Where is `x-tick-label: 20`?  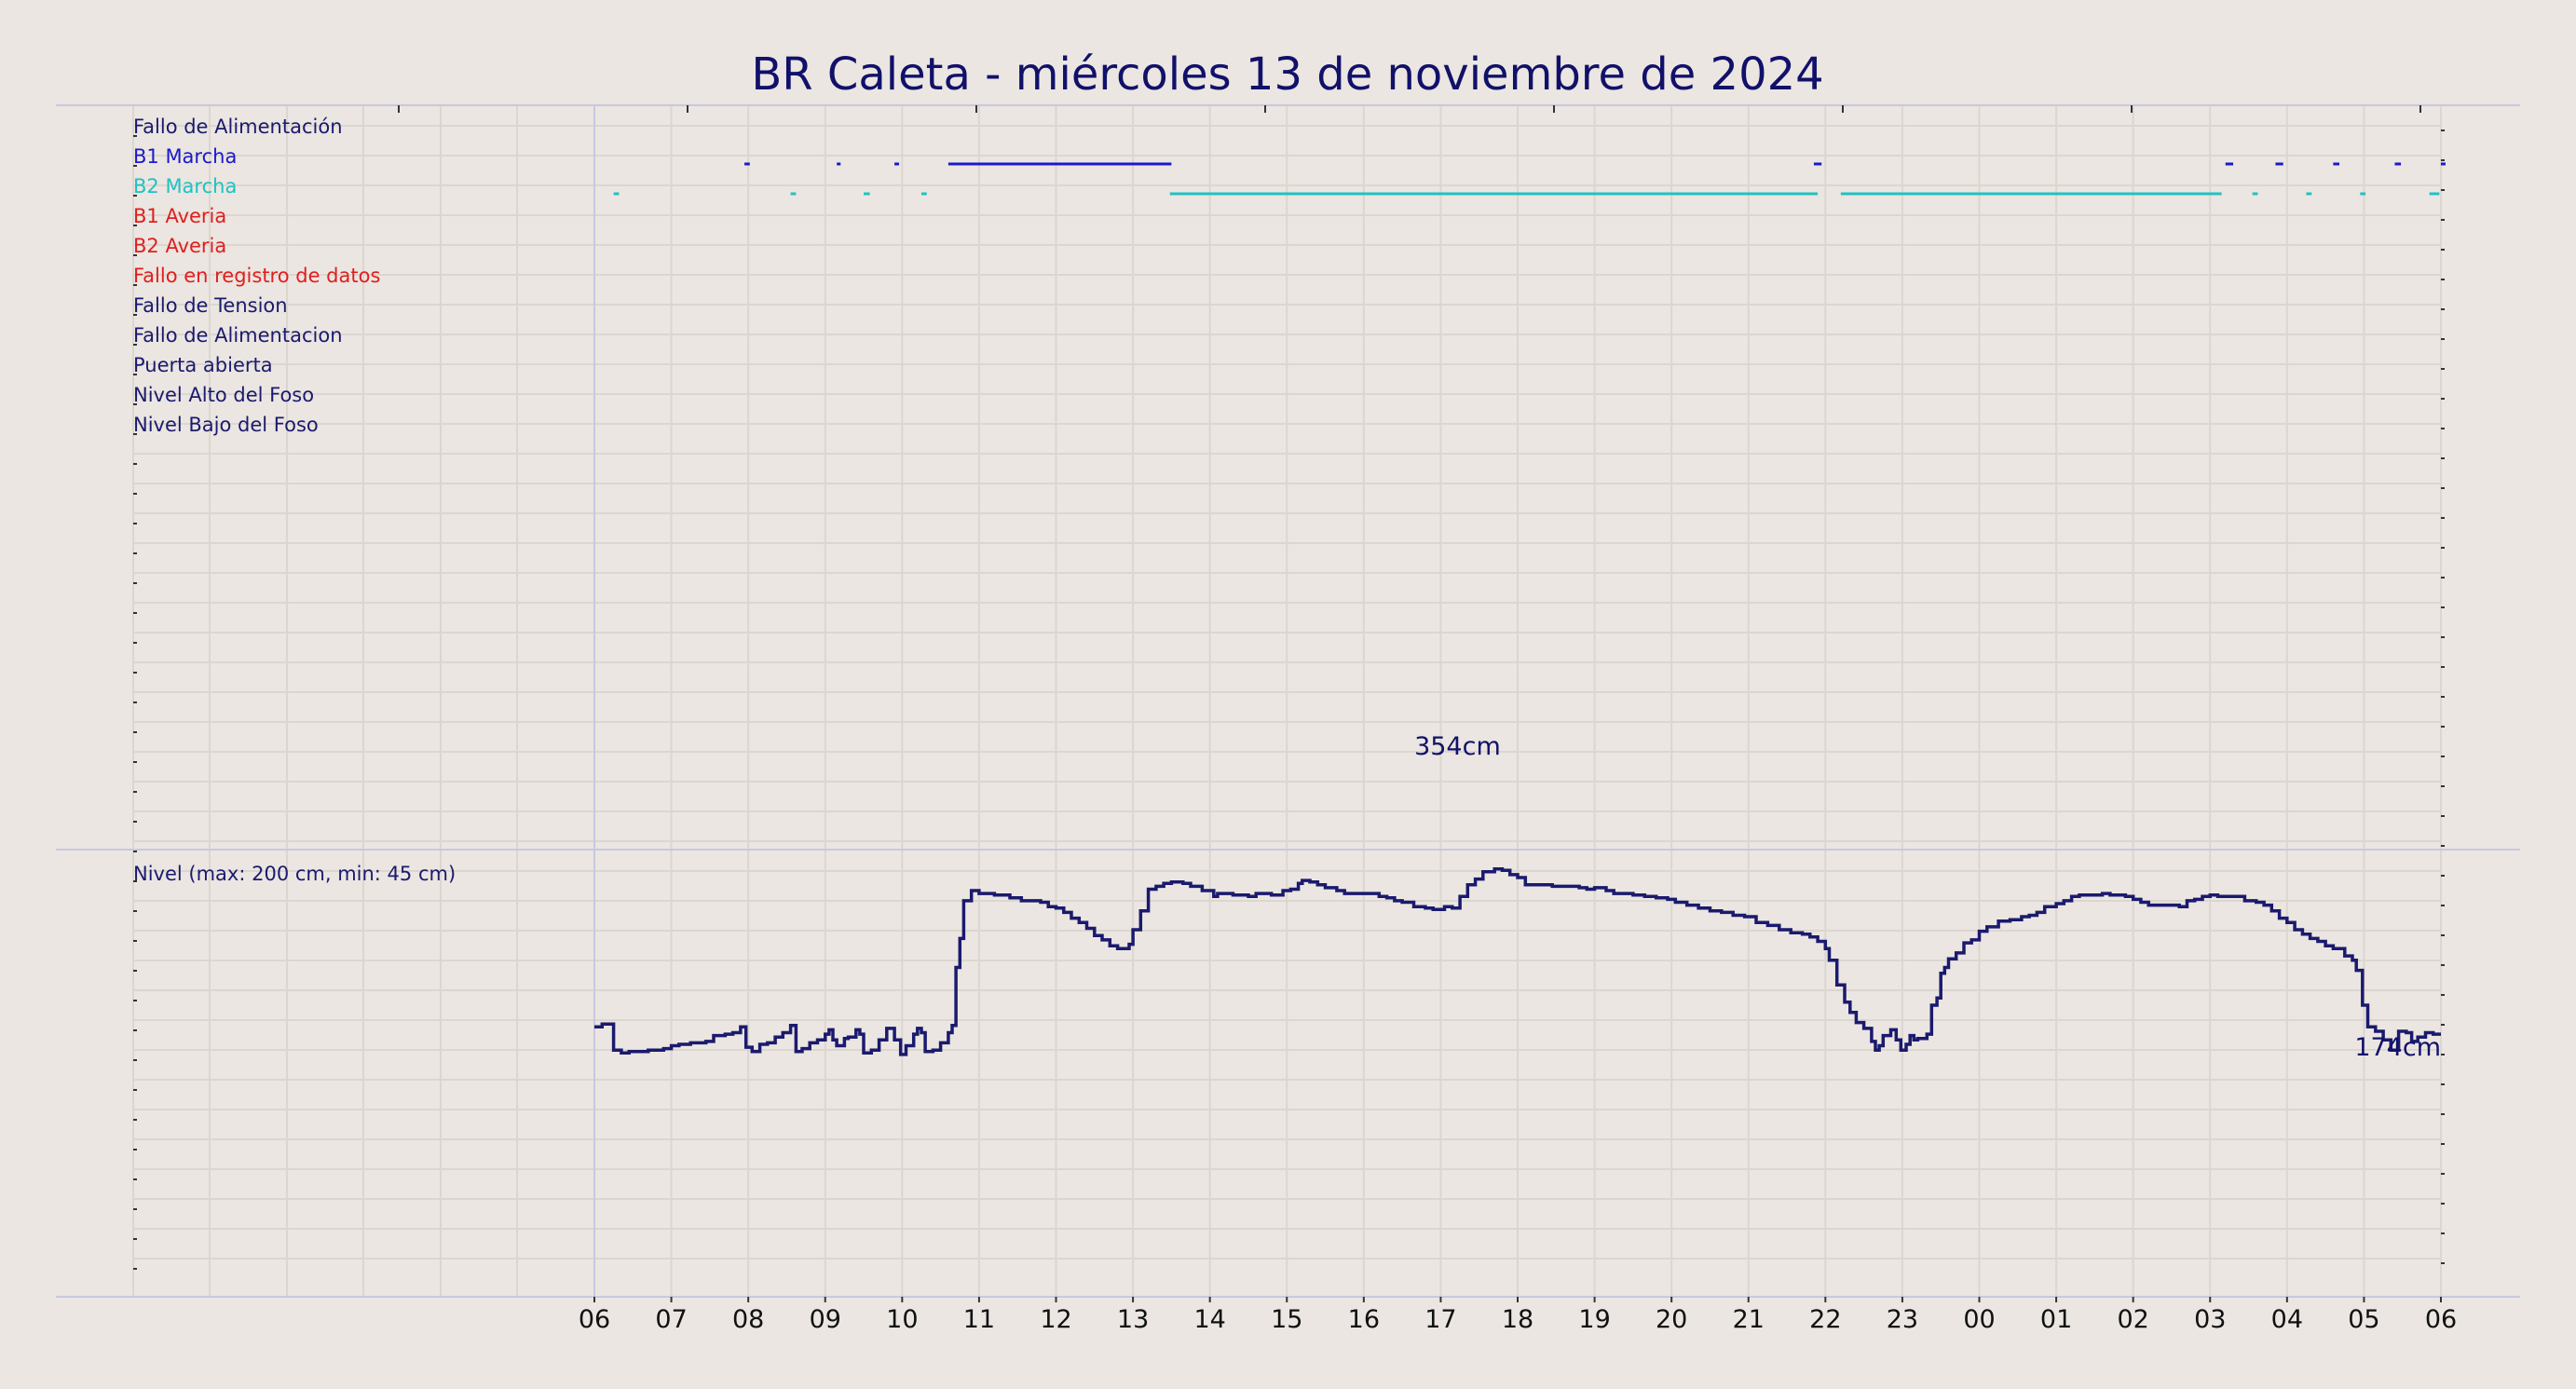 x-tick-label: 20 is located at coordinates (1671, 1319).